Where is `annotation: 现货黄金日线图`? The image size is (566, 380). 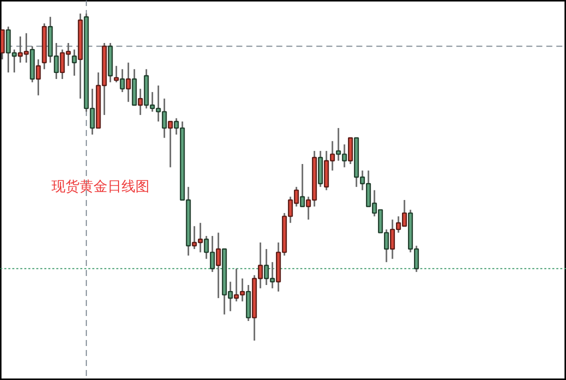
annotation: 现货黄金日线图 is located at coordinates (101, 186).